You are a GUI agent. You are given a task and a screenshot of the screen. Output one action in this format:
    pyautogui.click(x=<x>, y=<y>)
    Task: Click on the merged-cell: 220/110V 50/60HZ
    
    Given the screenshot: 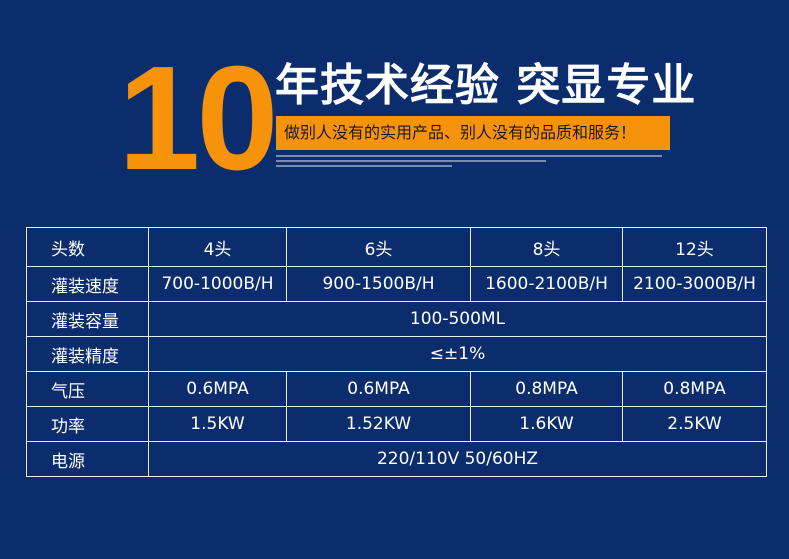 What is the action you would take?
    pyautogui.click(x=457, y=459)
    